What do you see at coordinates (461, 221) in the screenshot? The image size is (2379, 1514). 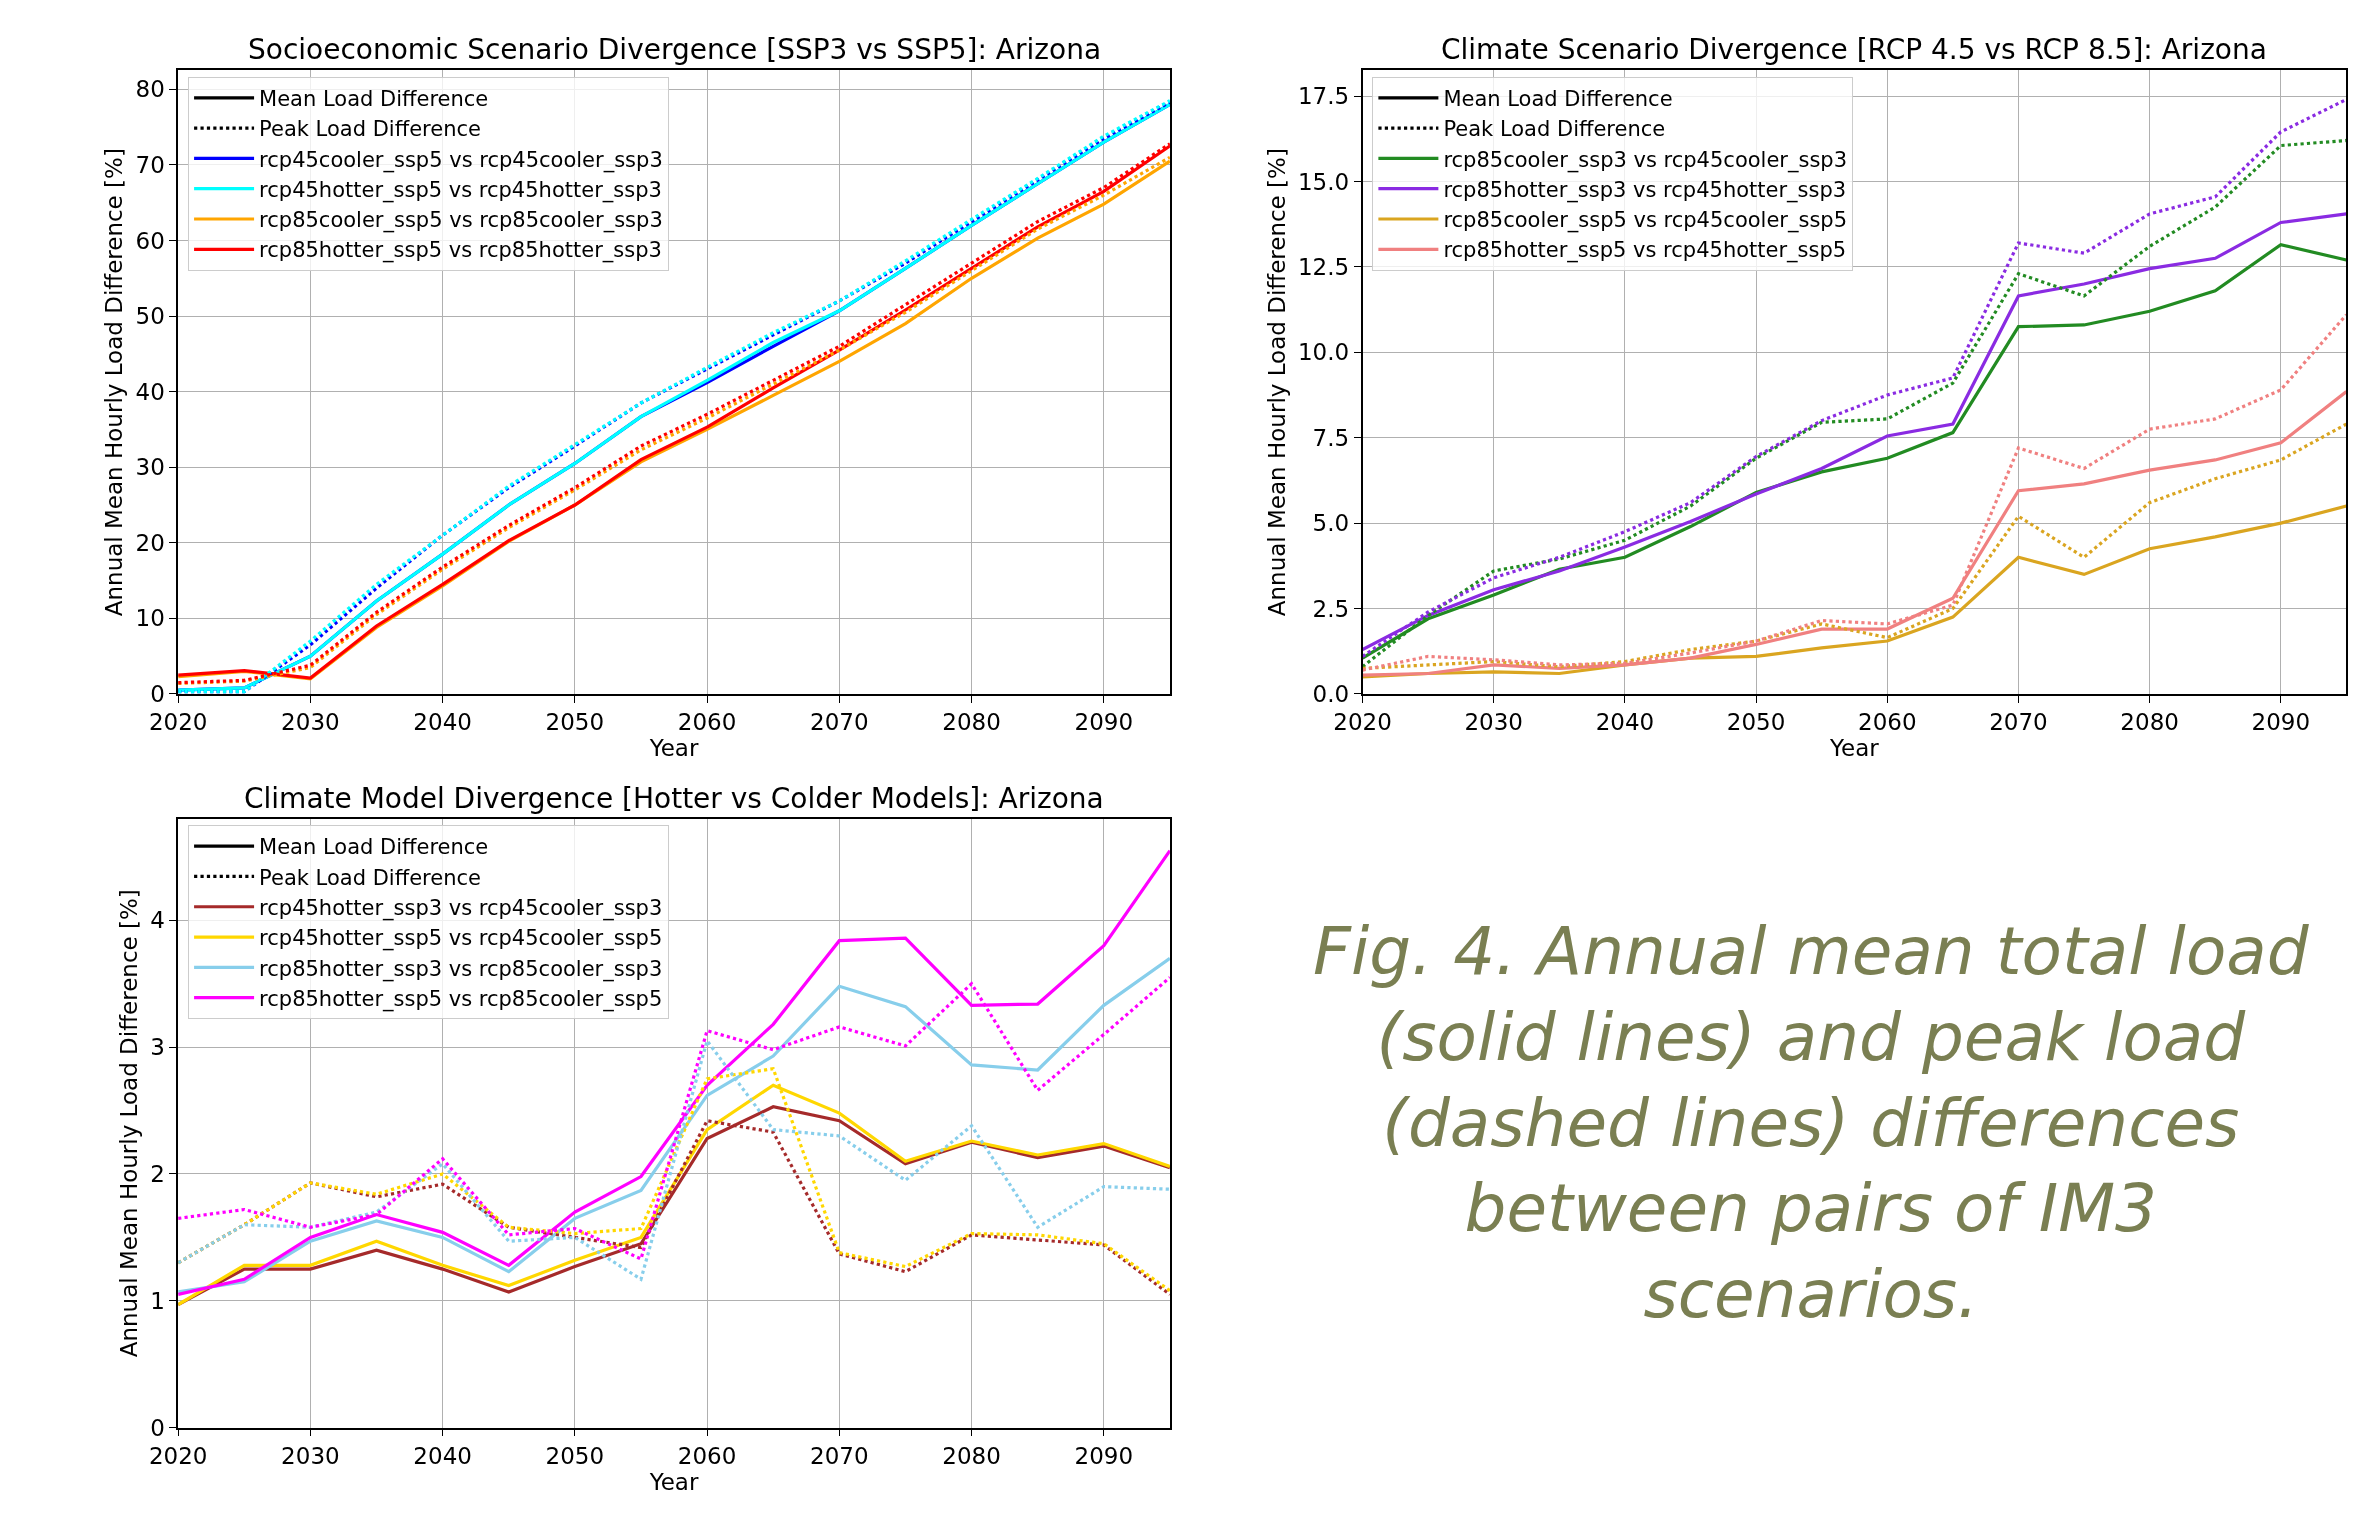 I see `legend-label: rcp85cooler_ssp5 vs rcp85cooler_ssp3` at bounding box center [461, 221].